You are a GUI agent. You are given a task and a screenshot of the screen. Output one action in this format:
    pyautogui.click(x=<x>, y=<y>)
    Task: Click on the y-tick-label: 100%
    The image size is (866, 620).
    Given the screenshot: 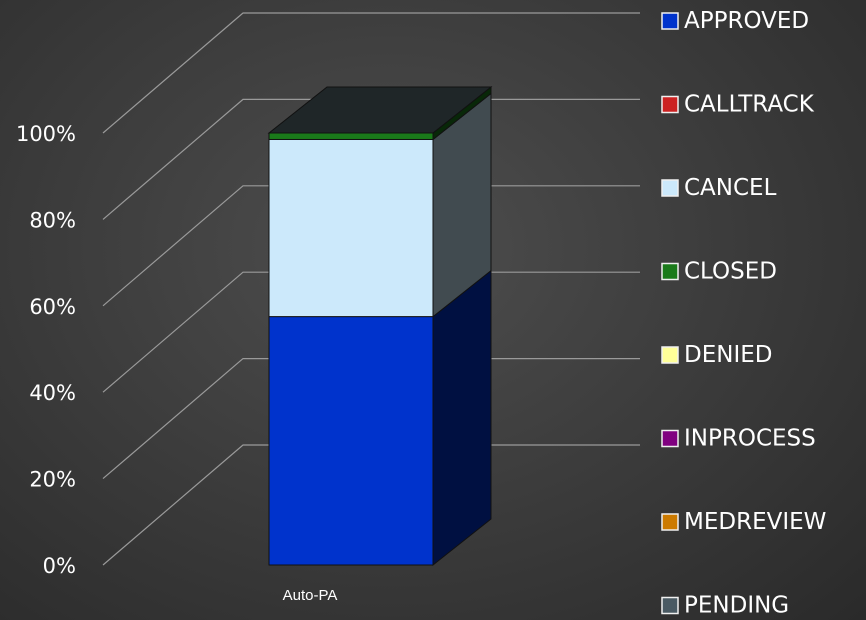 What is the action you would take?
    pyautogui.click(x=46, y=134)
    